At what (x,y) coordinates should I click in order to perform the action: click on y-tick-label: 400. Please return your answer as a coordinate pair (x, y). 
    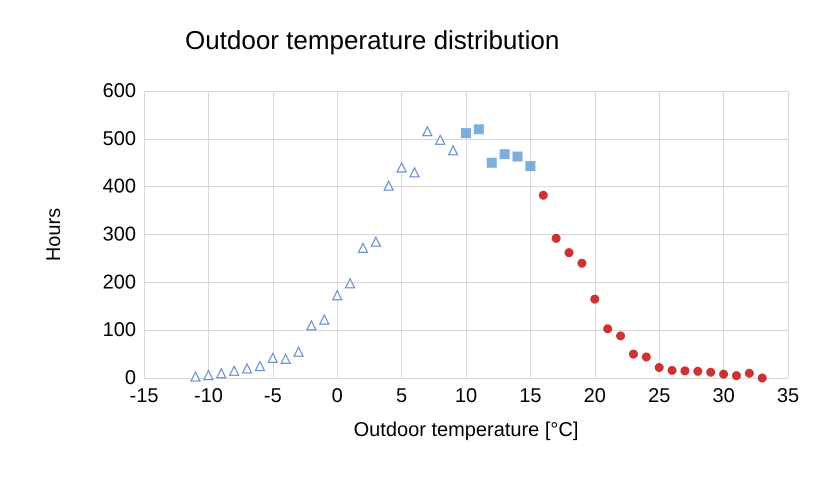
    Looking at the image, I should click on (119, 187).